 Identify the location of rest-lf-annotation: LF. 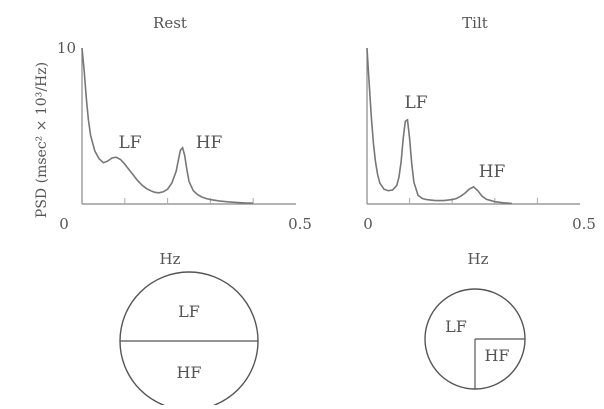
(129, 143).